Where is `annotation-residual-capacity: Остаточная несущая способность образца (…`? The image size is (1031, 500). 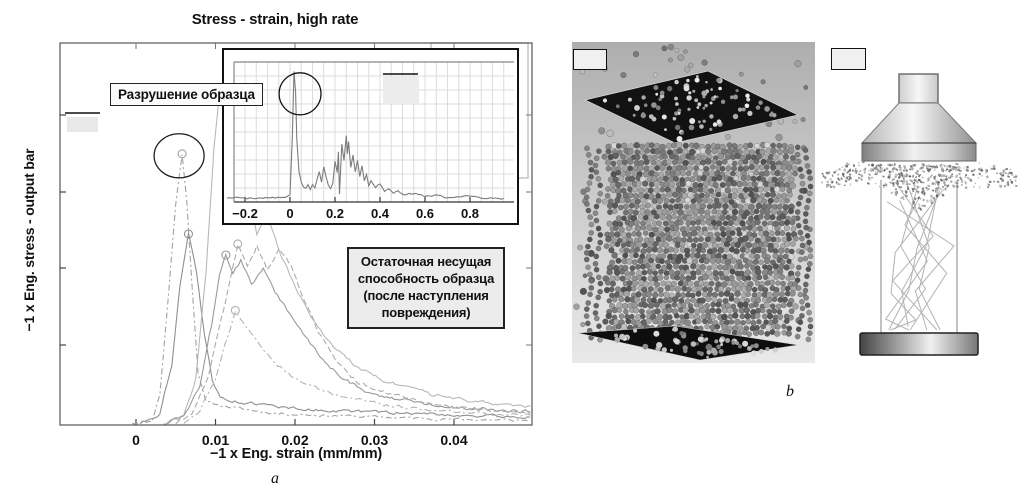
annotation-residual-capacity: Остаточная несущая способность образца (… is located at coordinates (426, 288).